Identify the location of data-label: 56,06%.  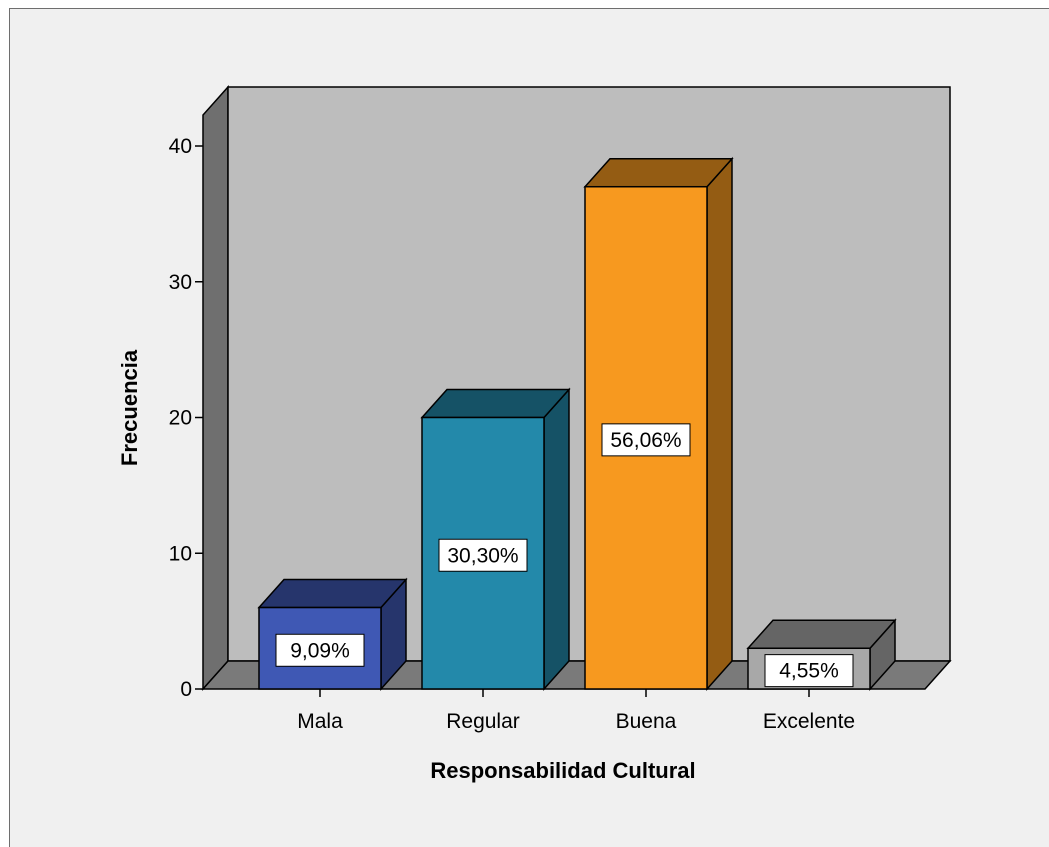
(645, 440).